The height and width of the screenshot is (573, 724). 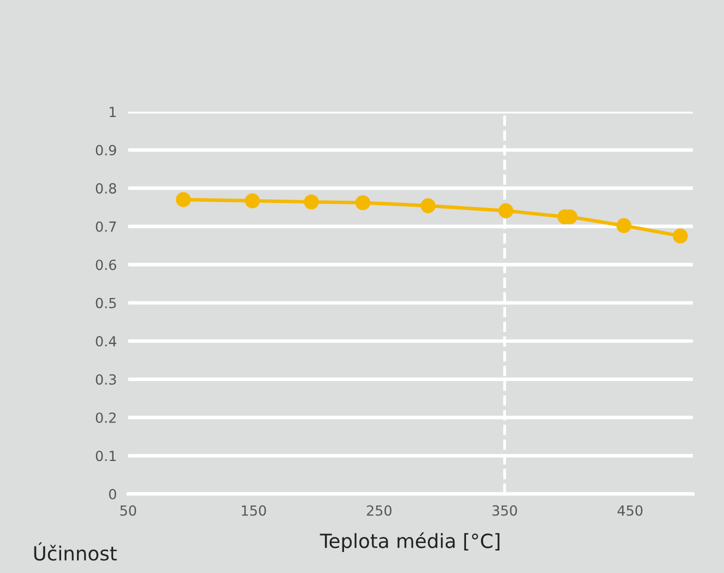 I want to click on y-tick-label: 0.8, so click(x=106, y=188).